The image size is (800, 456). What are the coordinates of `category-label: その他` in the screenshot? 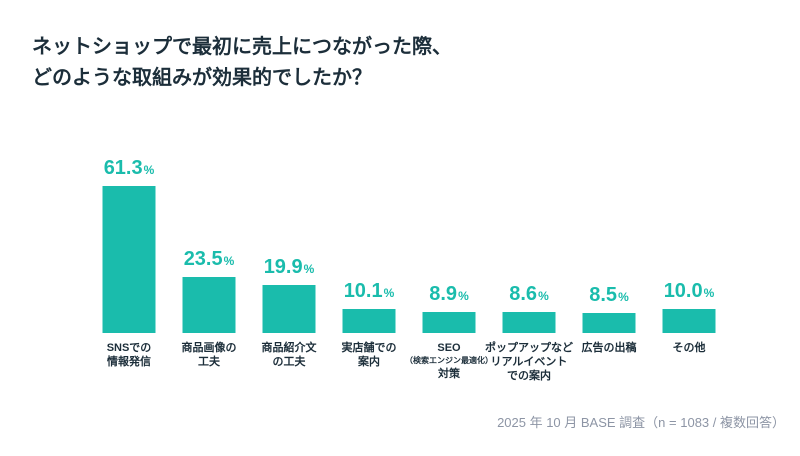 It's located at (689, 348).